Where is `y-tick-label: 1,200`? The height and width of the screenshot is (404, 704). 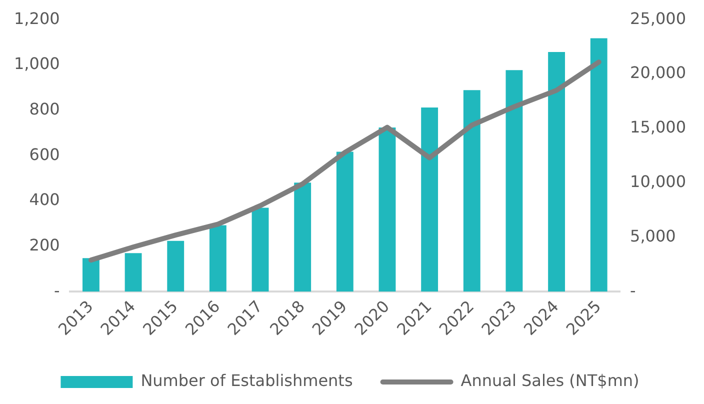
y-tick-label: 1,200 is located at coordinates (37, 18).